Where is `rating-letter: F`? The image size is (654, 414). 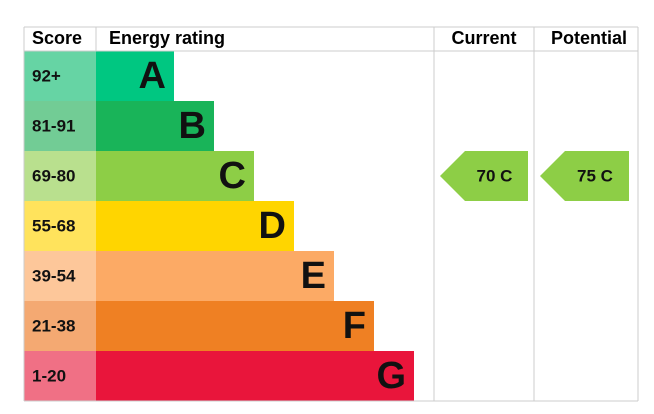 rating-letter: F is located at coordinates (354, 326).